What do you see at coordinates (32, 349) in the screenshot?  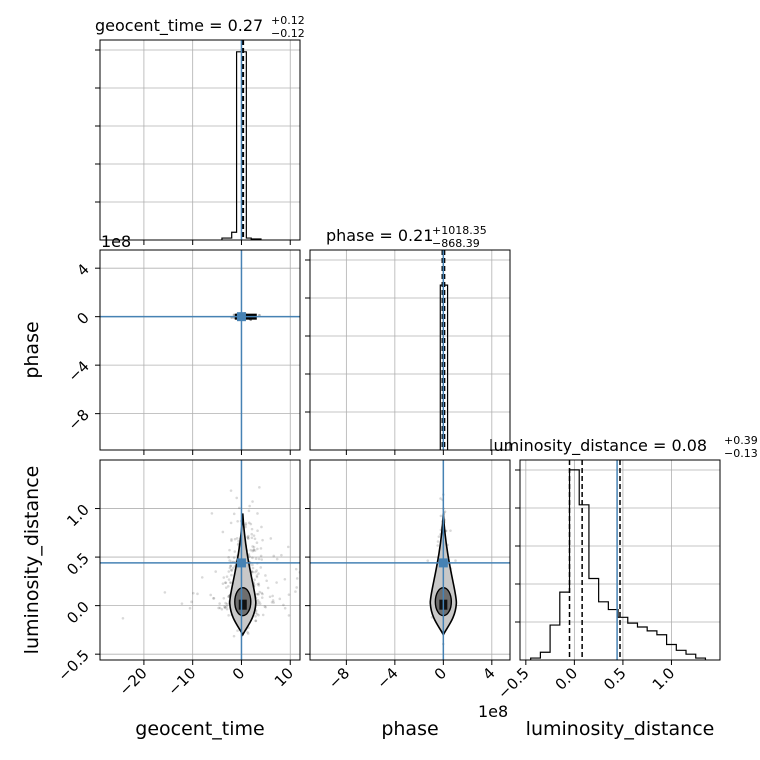 I see `ylabel-phase: phase` at bounding box center [32, 349].